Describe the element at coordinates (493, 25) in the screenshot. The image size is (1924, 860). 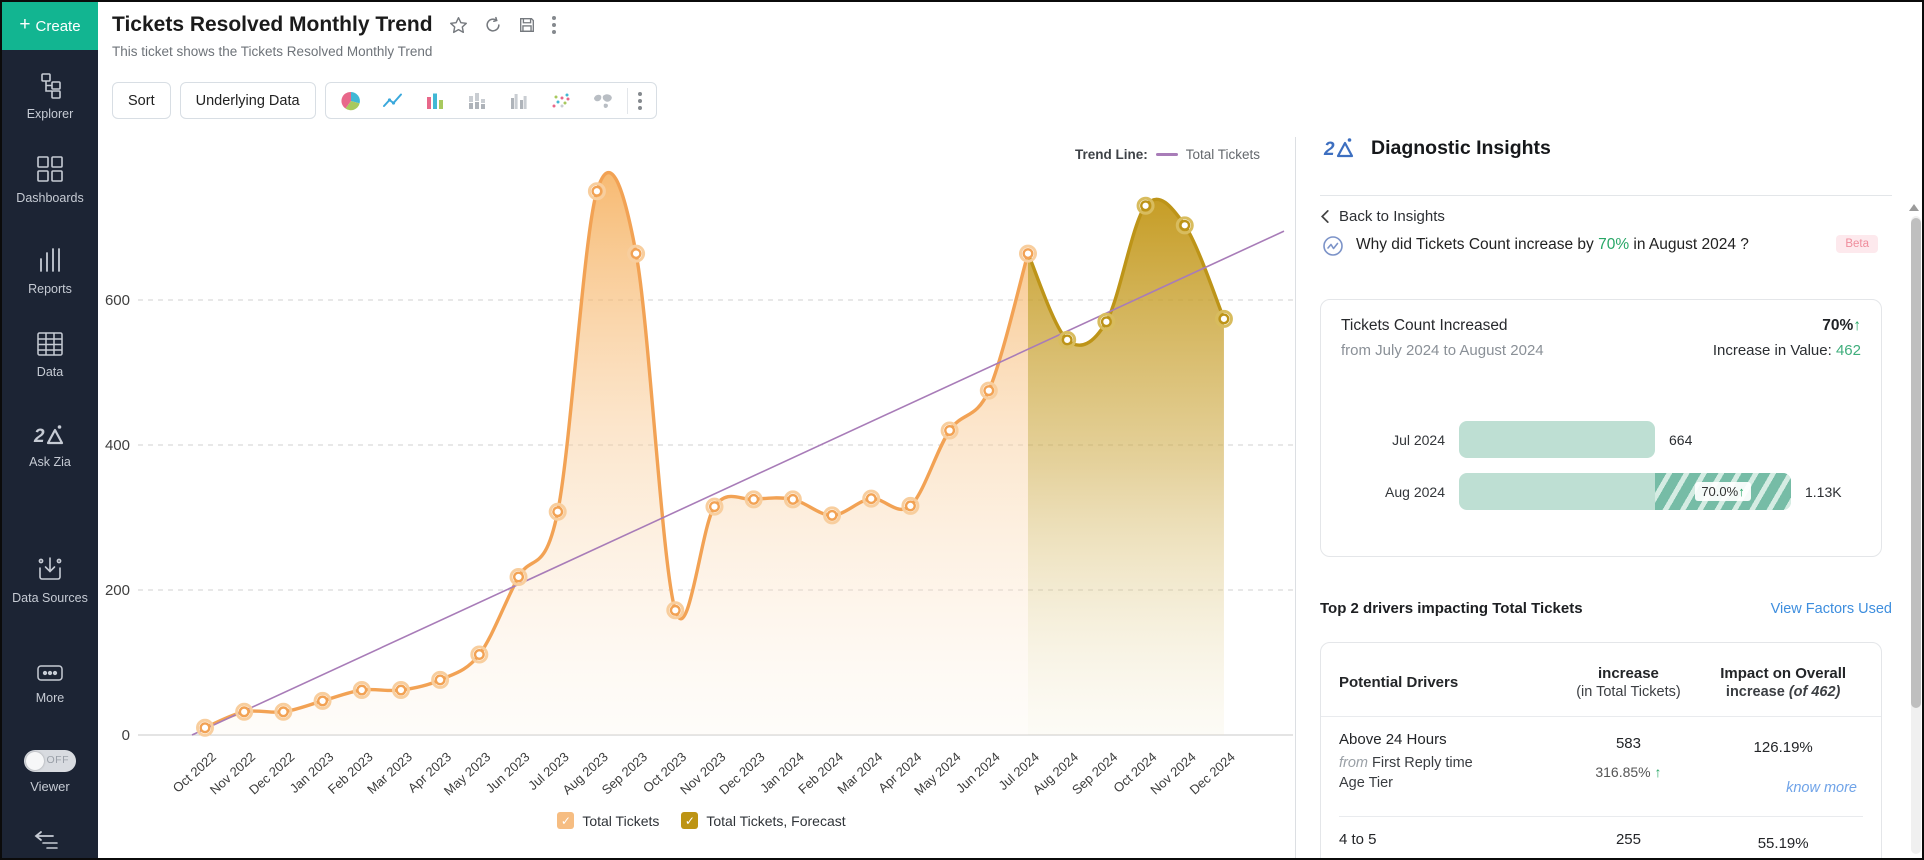
I see `refresh-icon` at that location.